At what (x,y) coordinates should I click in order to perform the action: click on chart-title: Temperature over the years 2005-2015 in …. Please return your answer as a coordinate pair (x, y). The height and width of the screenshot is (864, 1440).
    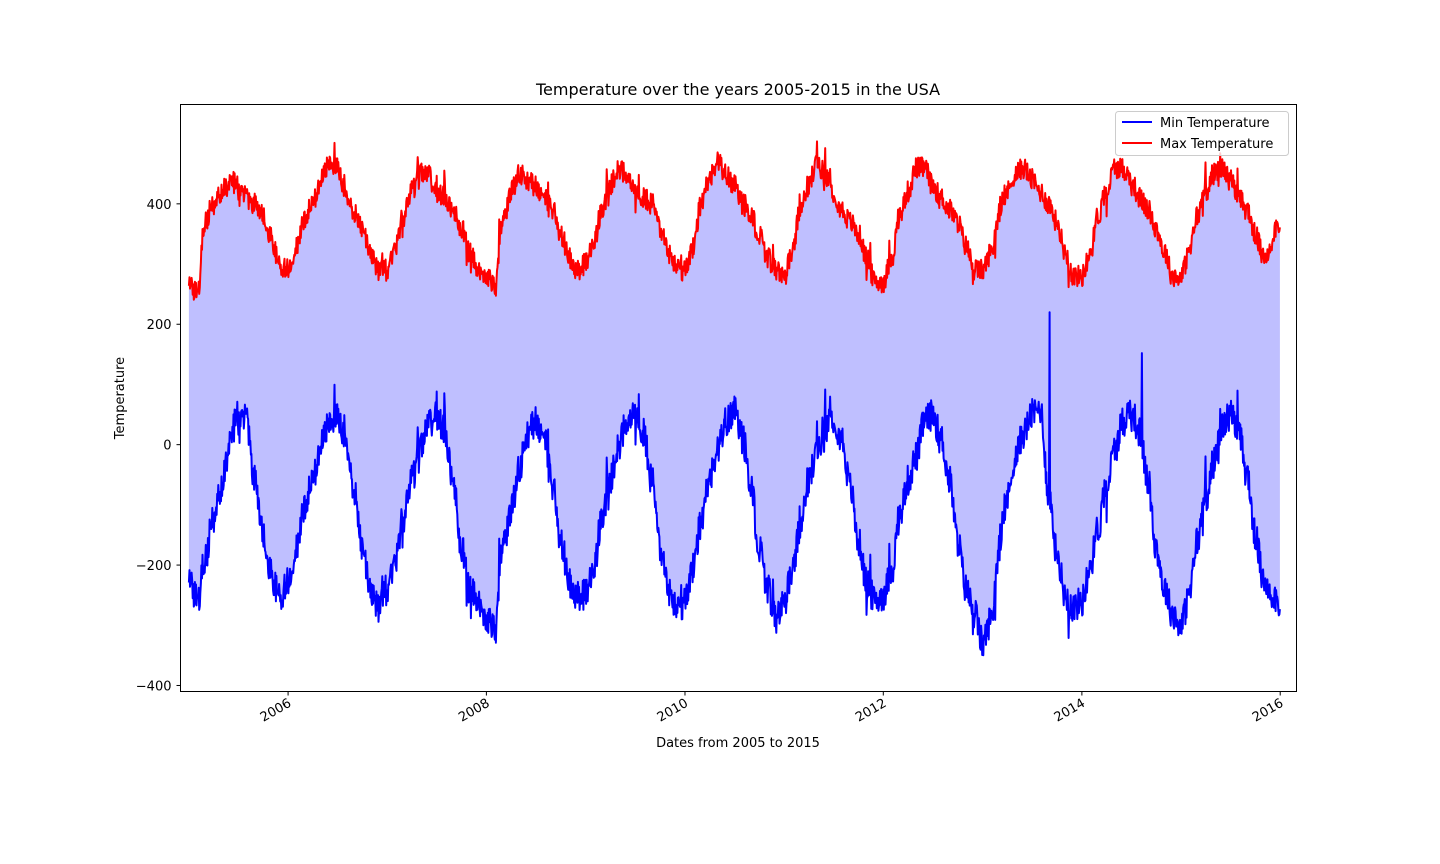
    Looking at the image, I should click on (737, 89).